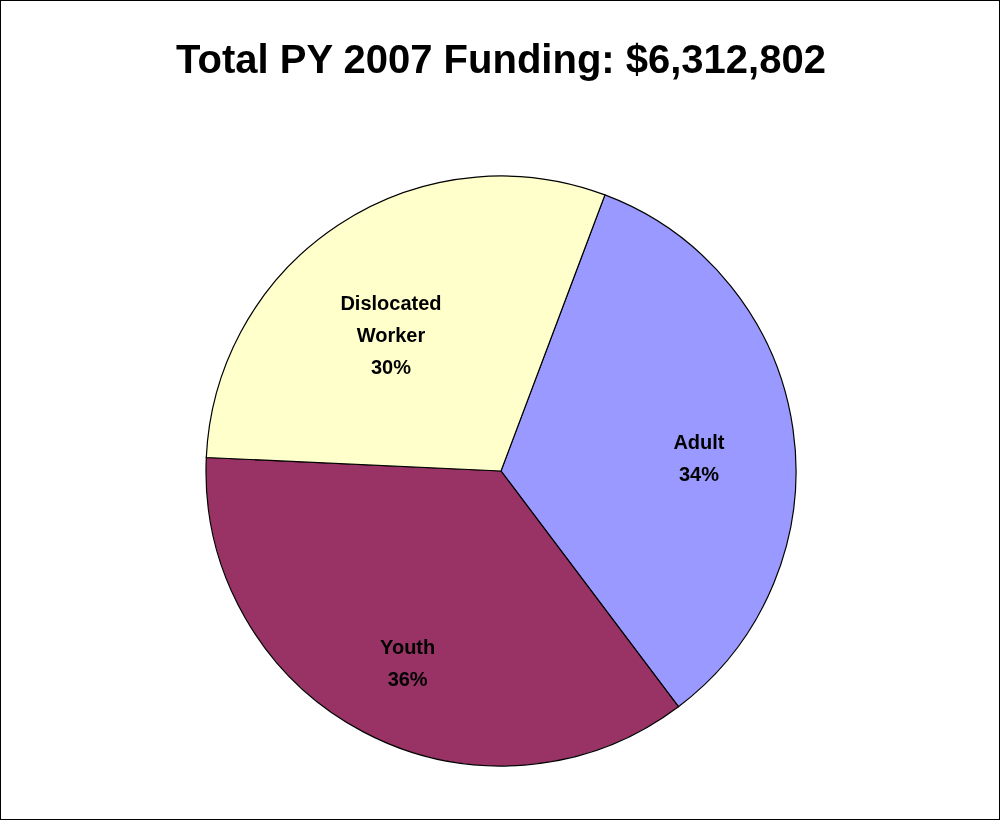 Image resolution: width=1007 pixels, height=827 pixels. Describe the element at coordinates (391, 318) in the screenshot. I see `slice-label: Dislocated Worker` at that location.